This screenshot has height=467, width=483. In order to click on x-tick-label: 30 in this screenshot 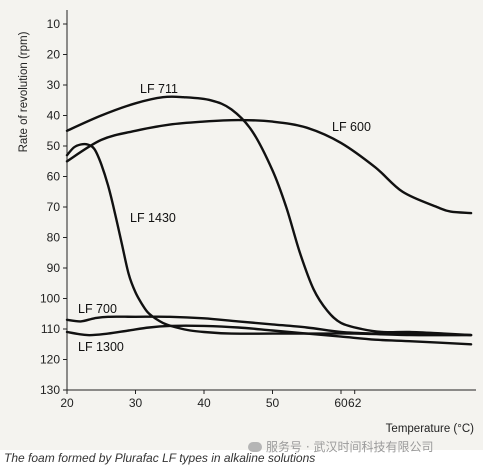, I will do `click(136, 403)`.